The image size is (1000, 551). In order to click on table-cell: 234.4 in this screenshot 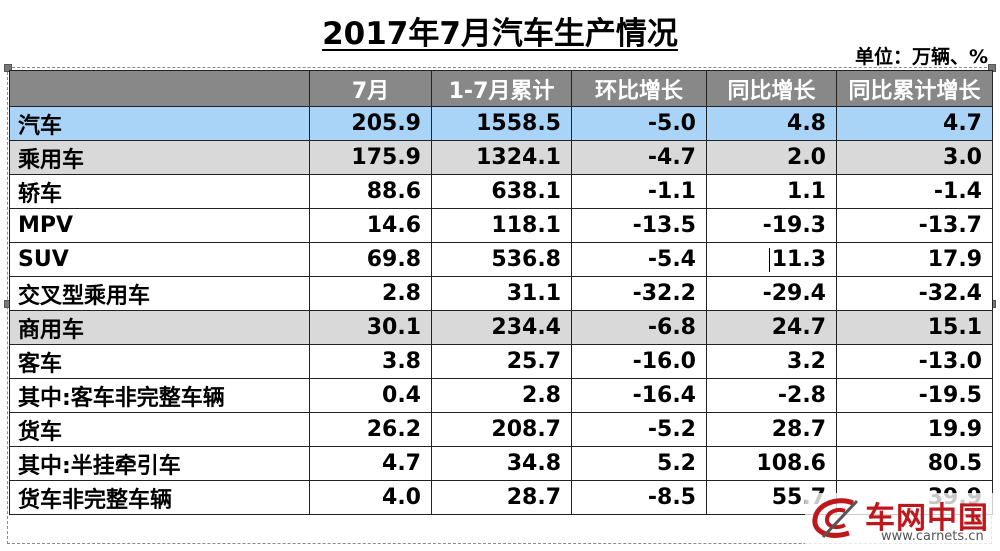, I will do `click(501, 327)`.